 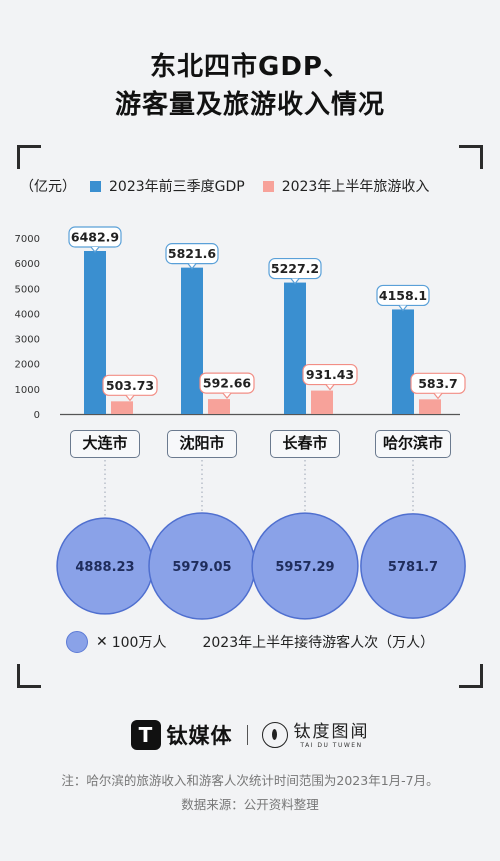 I want to click on taidu-tuwen-text: 钛度图闻 TAI DU TUWEN, so click(x=332, y=735).